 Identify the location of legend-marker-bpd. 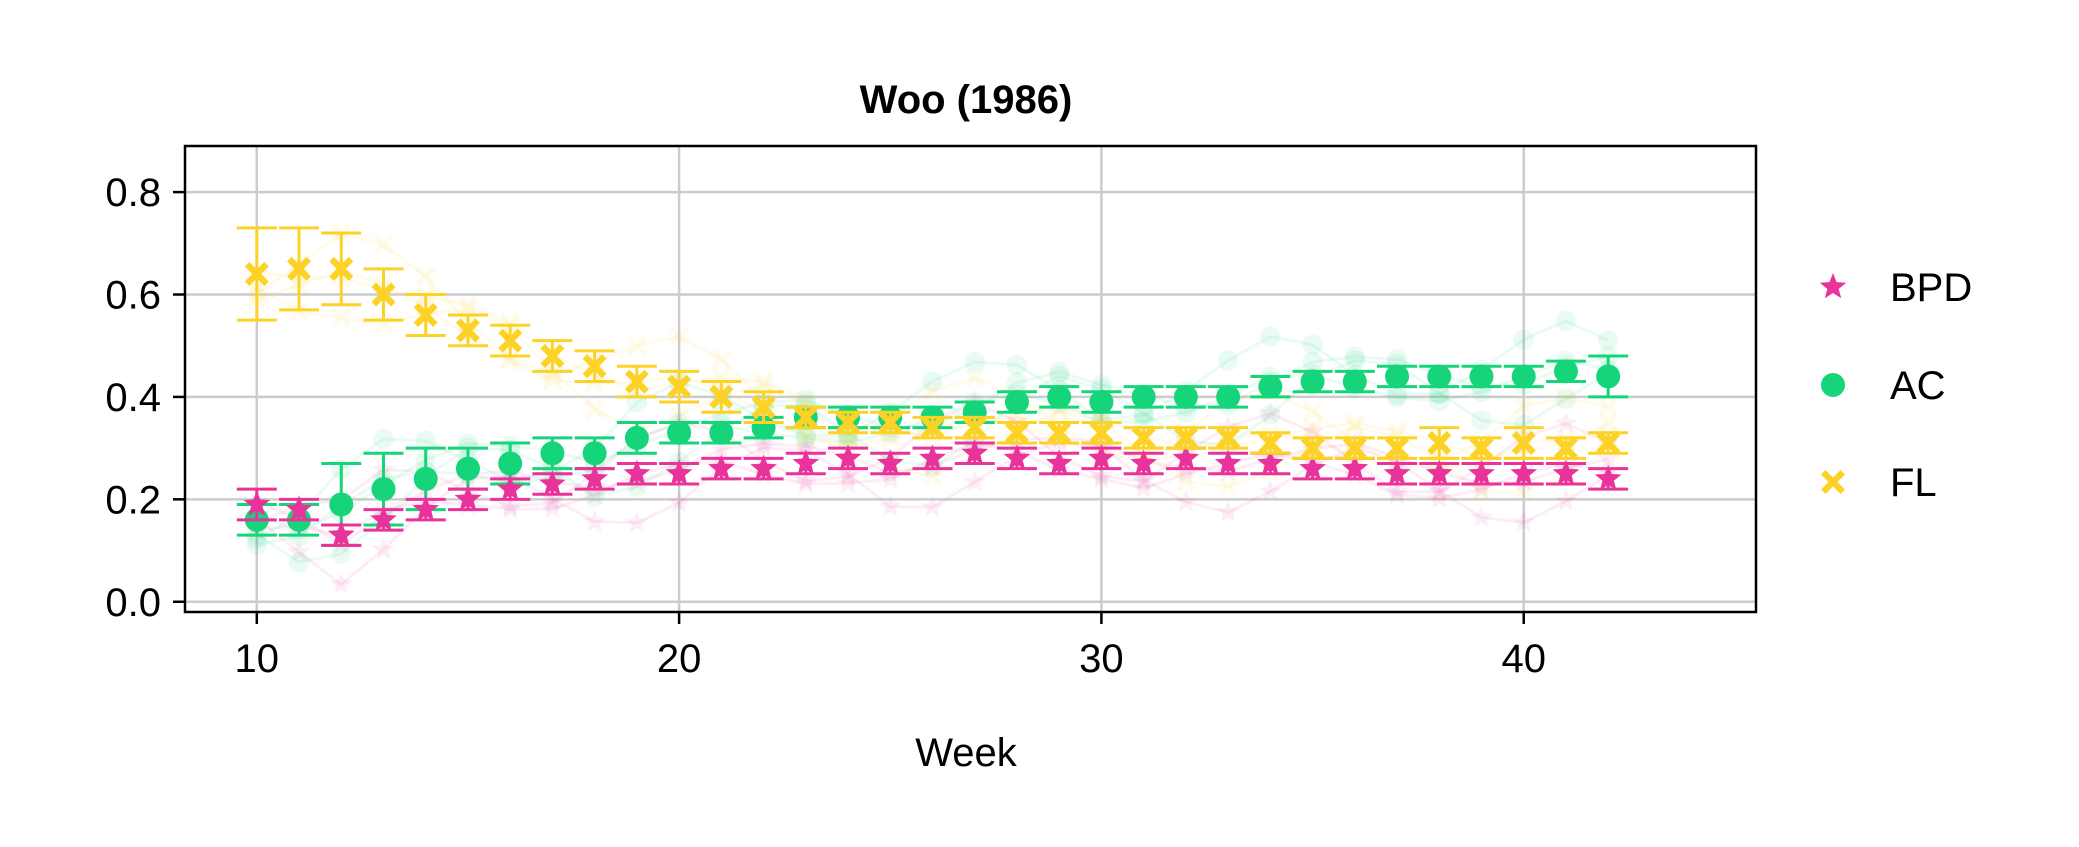
(1833, 286).